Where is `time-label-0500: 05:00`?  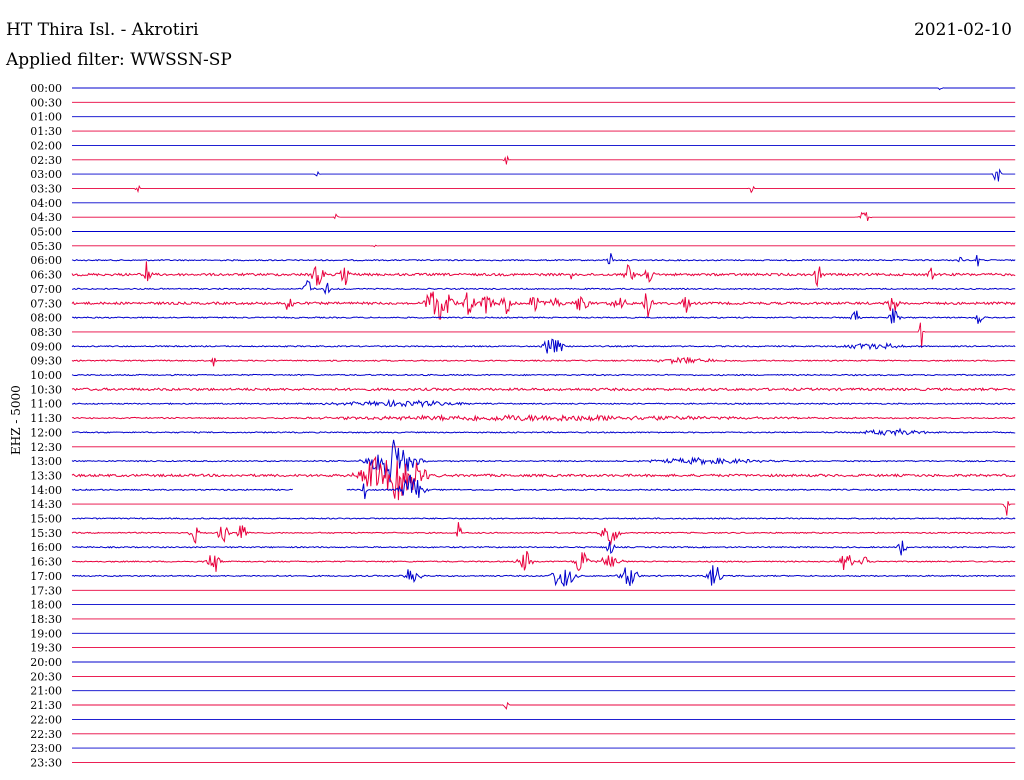 time-label-0500: 05:00 is located at coordinates (46, 232).